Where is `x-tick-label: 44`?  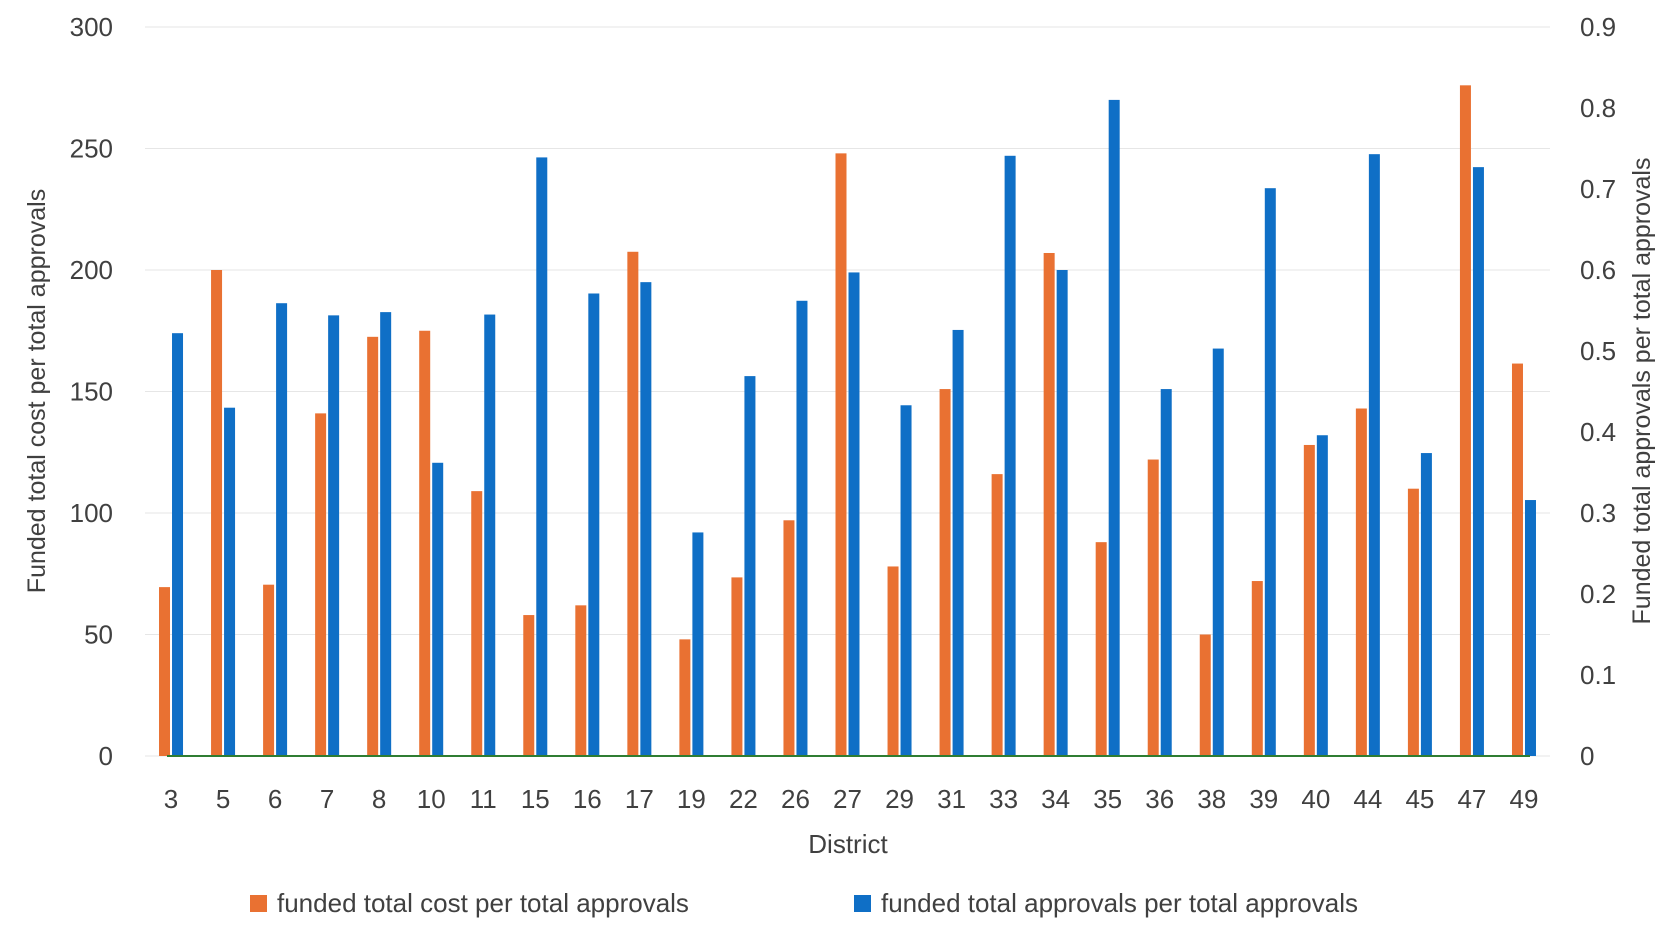 x-tick-label: 44 is located at coordinates (1367, 799).